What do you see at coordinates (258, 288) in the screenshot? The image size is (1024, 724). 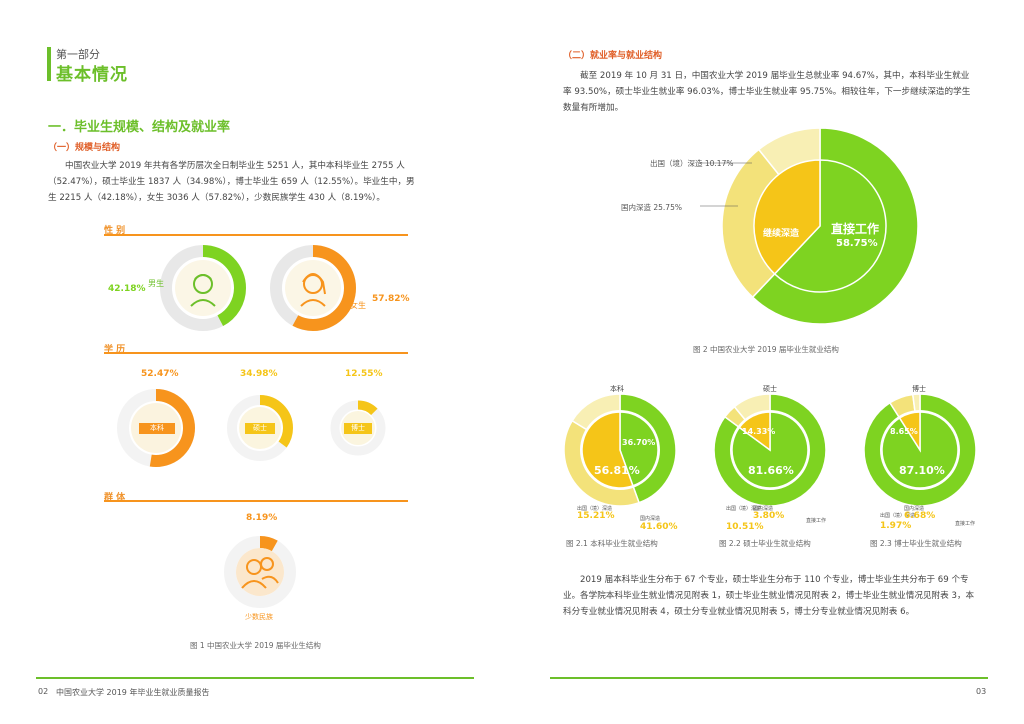 I see `gender-chart` at bounding box center [258, 288].